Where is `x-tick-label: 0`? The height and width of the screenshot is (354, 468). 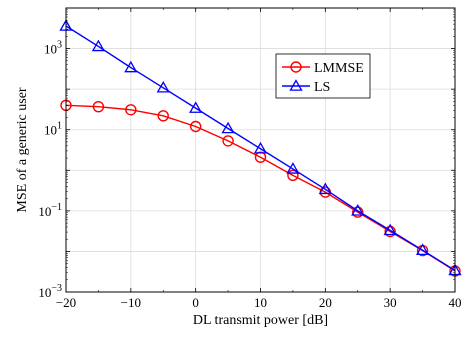
x-tick-label: 0 is located at coordinates (195, 302).